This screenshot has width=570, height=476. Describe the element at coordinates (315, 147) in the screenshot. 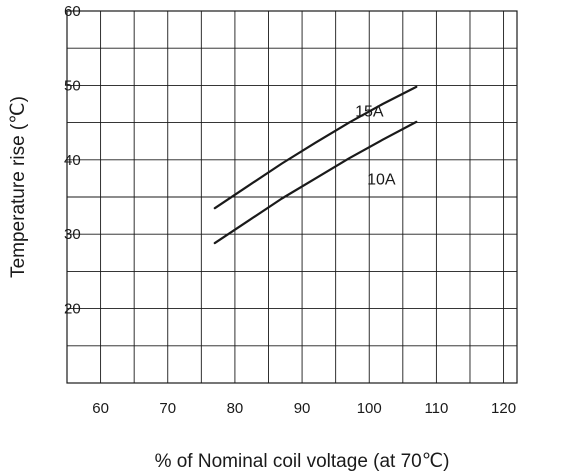

I see `series-line-15a` at that location.